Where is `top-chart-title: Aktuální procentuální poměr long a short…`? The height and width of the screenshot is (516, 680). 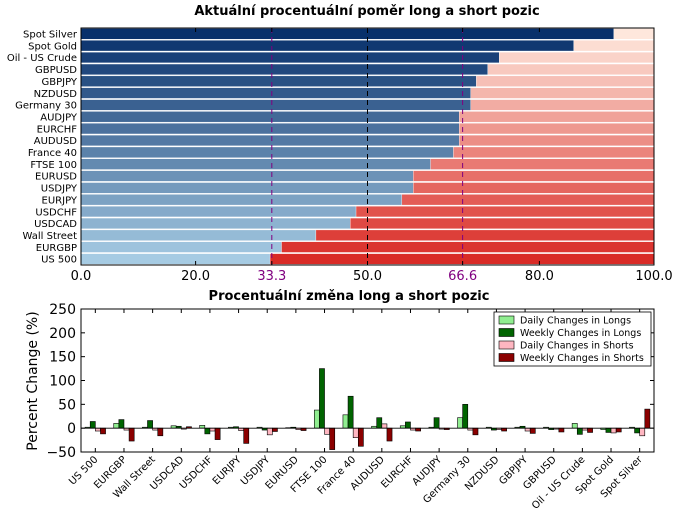
top-chart-title: Aktuální procentuální poměr long a short… is located at coordinates (366, 11).